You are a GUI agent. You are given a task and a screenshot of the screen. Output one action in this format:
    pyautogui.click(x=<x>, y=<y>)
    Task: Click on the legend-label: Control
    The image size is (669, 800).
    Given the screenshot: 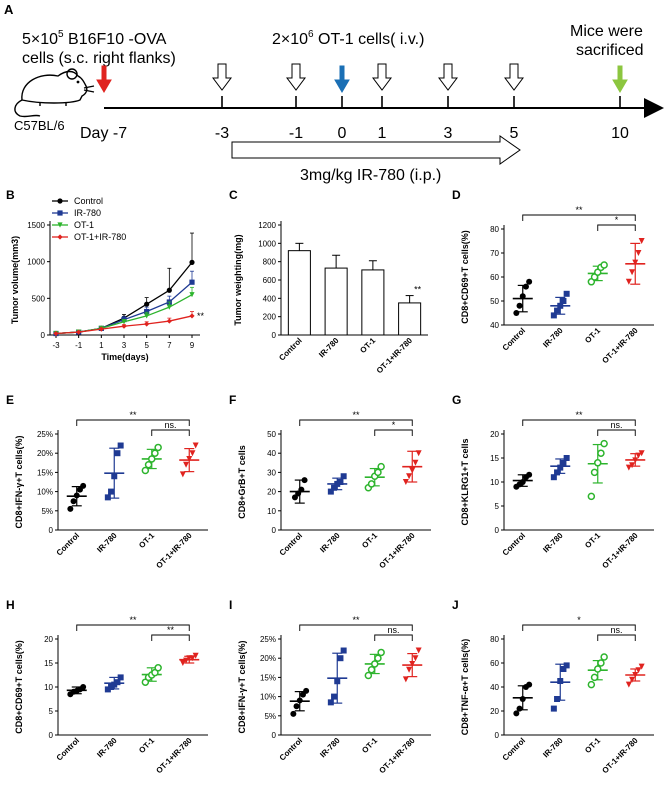 What is the action you would take?
    pyautogui.click(x=88, y=201)
    